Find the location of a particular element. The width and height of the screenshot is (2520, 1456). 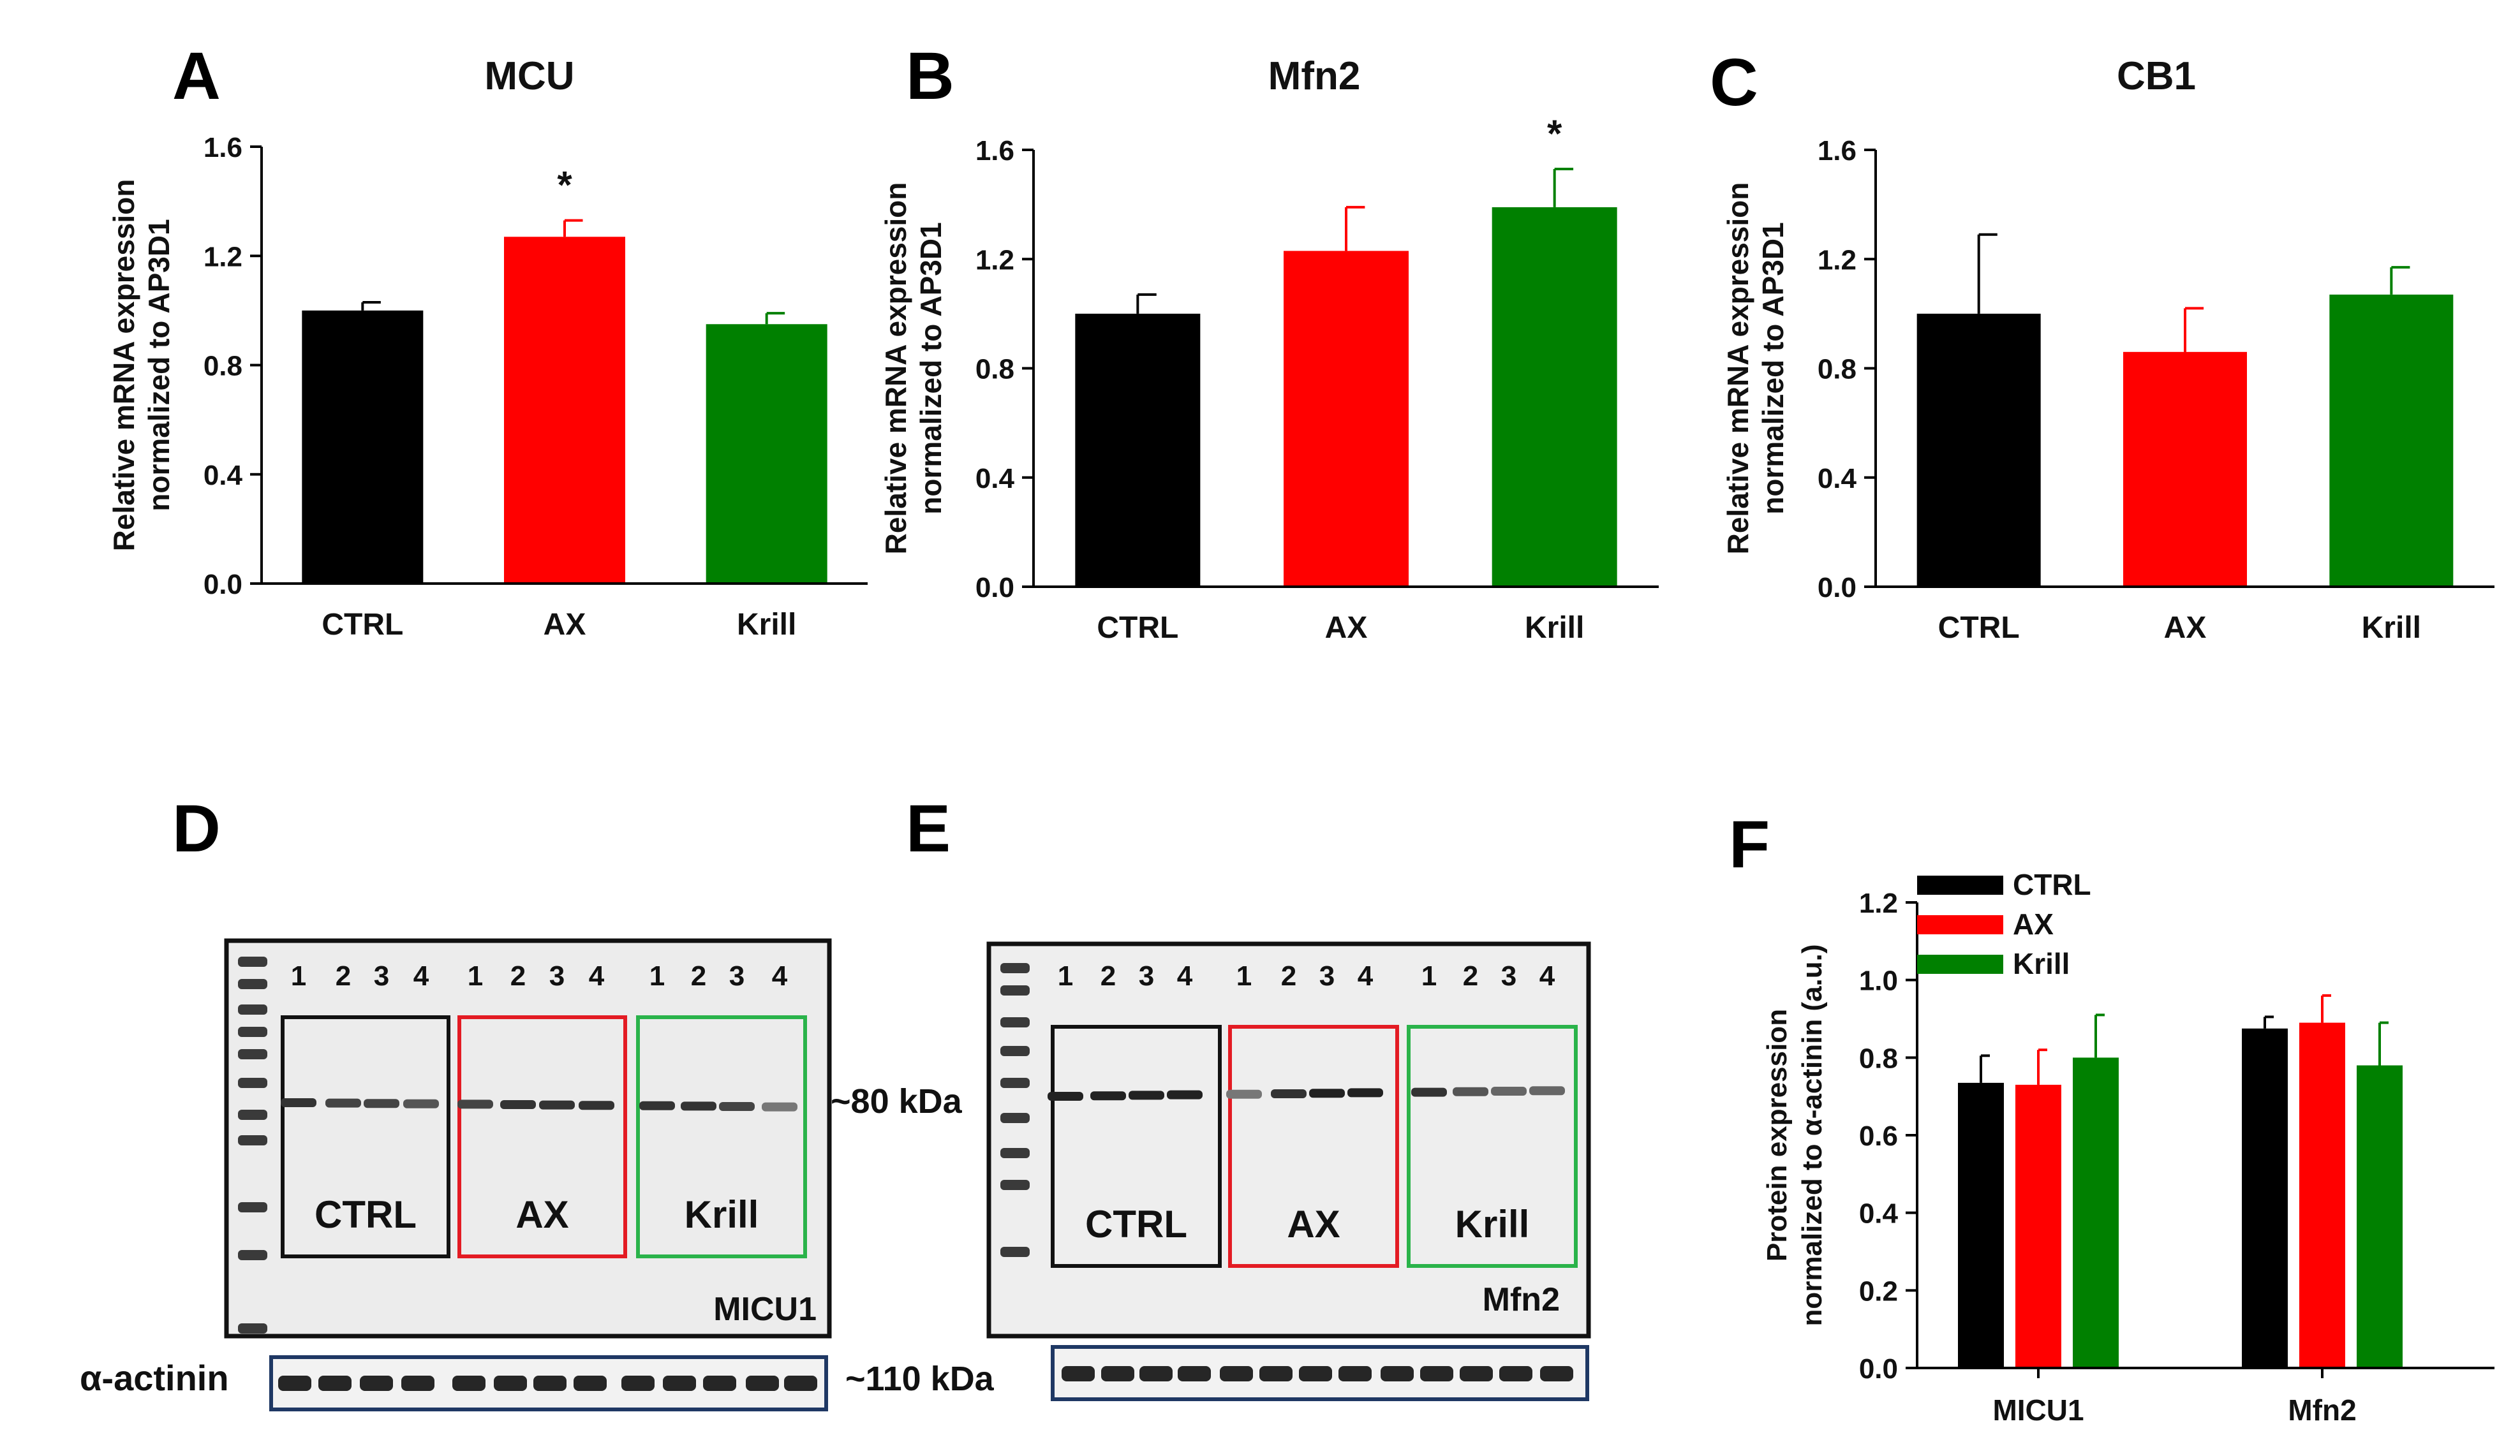

legend-swatch-ax is located at coordinates (1960, 924).